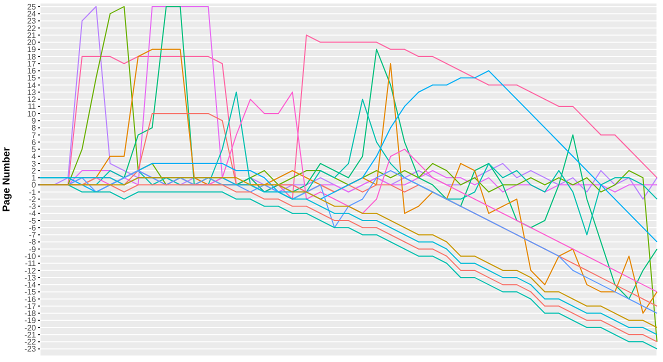 The width and height of the screenshot is (663, 362). Describe the element at coordinates (30, 313) in the screenshot. I see `y-tick-label: -18` at that location.